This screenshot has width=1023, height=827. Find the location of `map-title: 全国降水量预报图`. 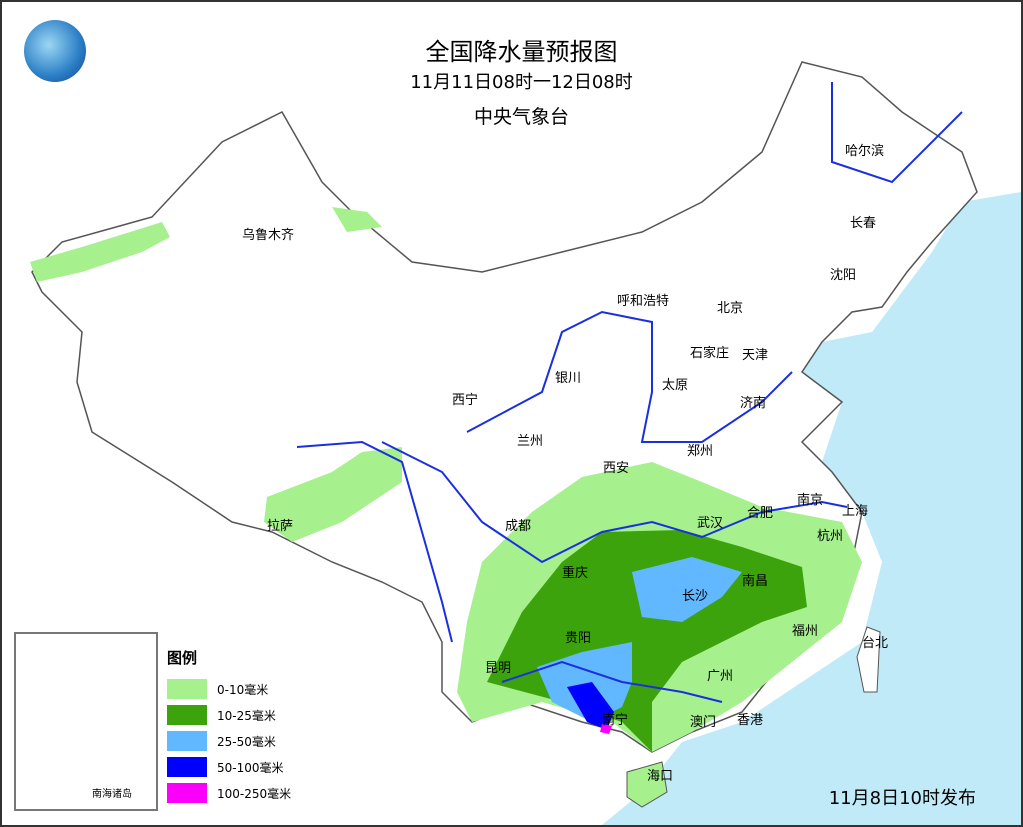

map-title: 全国降水量预报图 is located at coordinates (521, 52).